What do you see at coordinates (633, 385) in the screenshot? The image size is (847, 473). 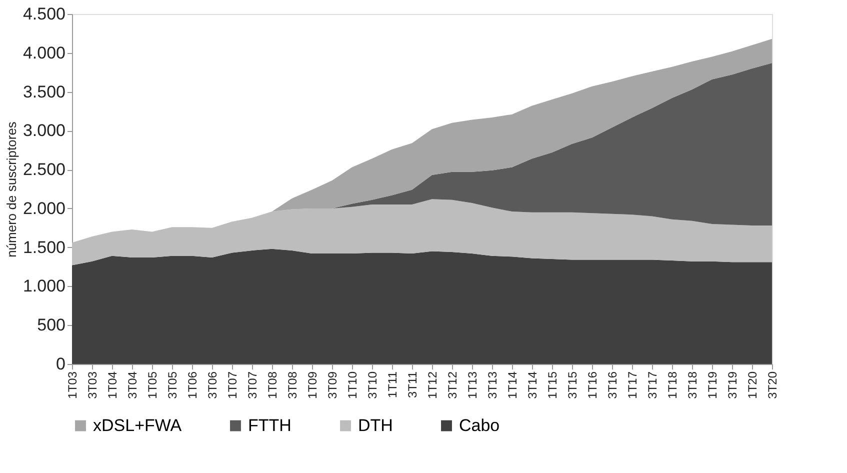 I see `x-tick-label: 1T17` at bounding box center [633, 385].